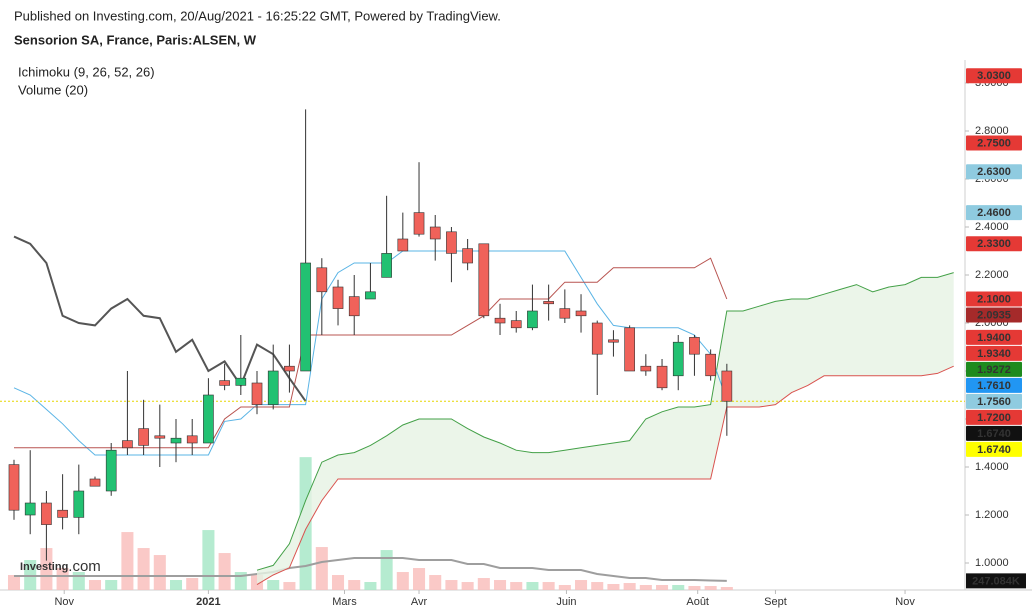  I want to click on price-label: 3.0300, so click(994, 76).